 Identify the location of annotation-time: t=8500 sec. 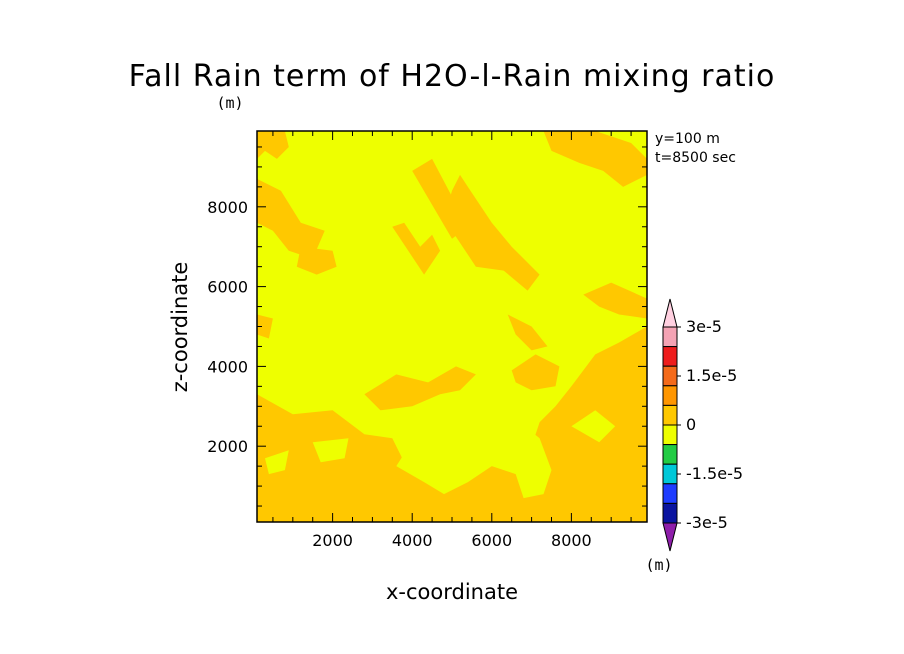
(695, 158).